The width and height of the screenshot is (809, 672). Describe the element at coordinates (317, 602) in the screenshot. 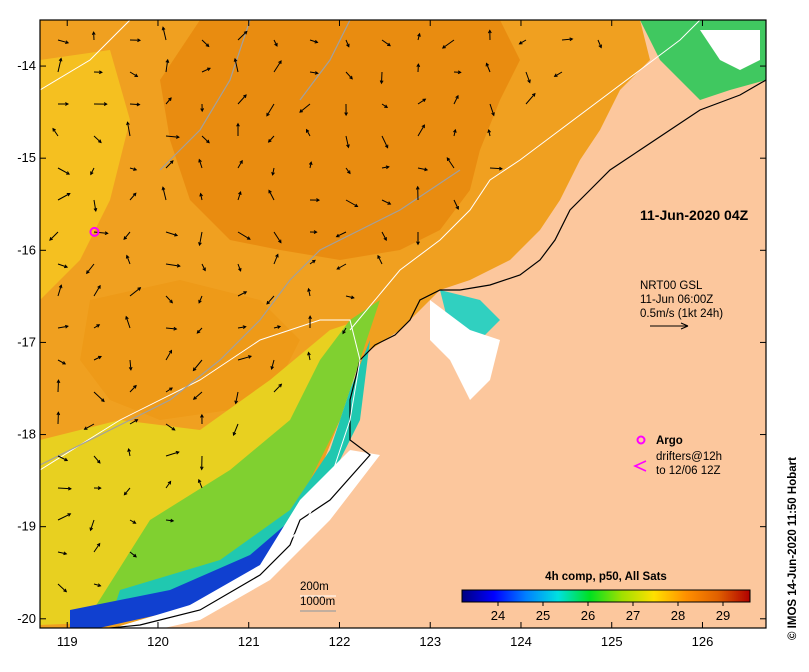

I see `depth-1000-label: 1000m` at that location.